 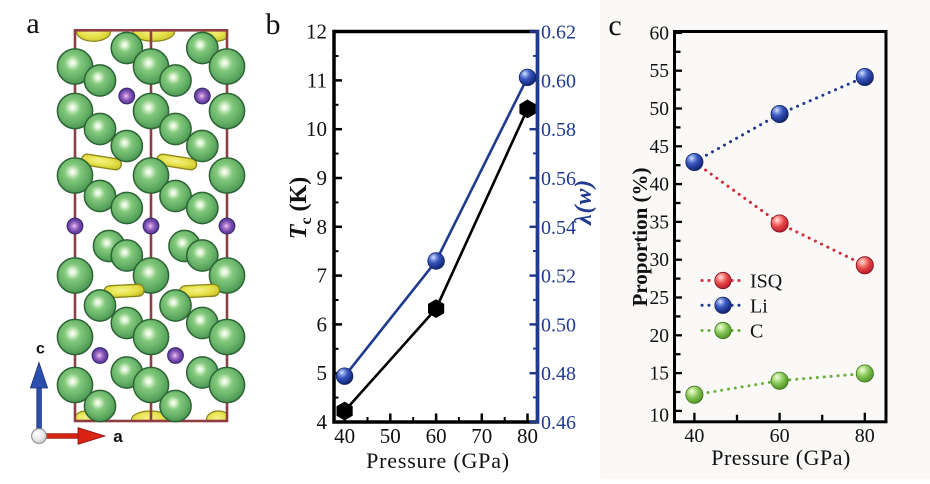 I want to click on svg-text: 0.54, so click(x=558, y=228).